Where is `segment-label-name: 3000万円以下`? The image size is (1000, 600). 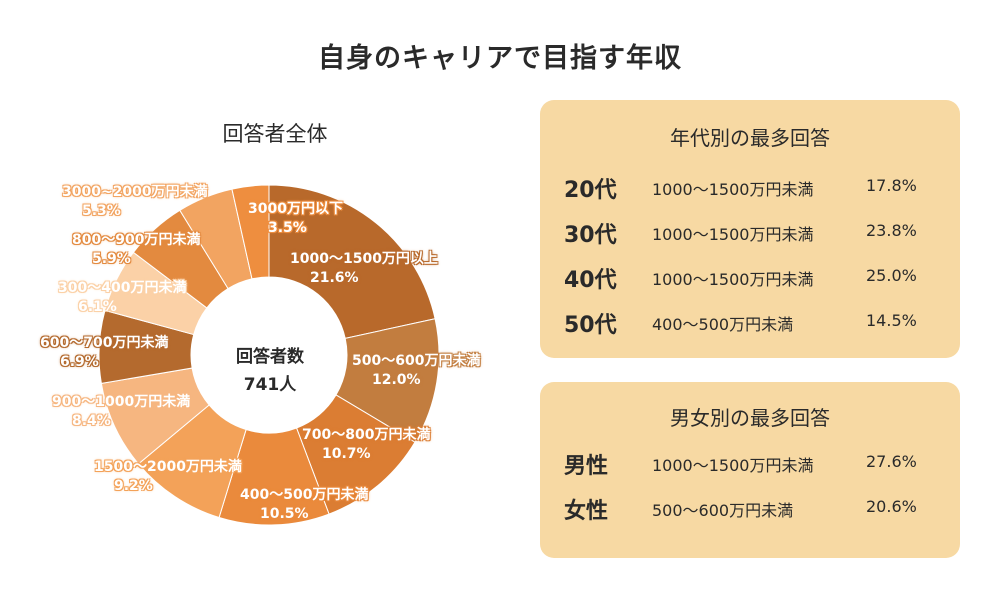 segment-label-name: 3000万円以下 is located at coordinates (295, 209).